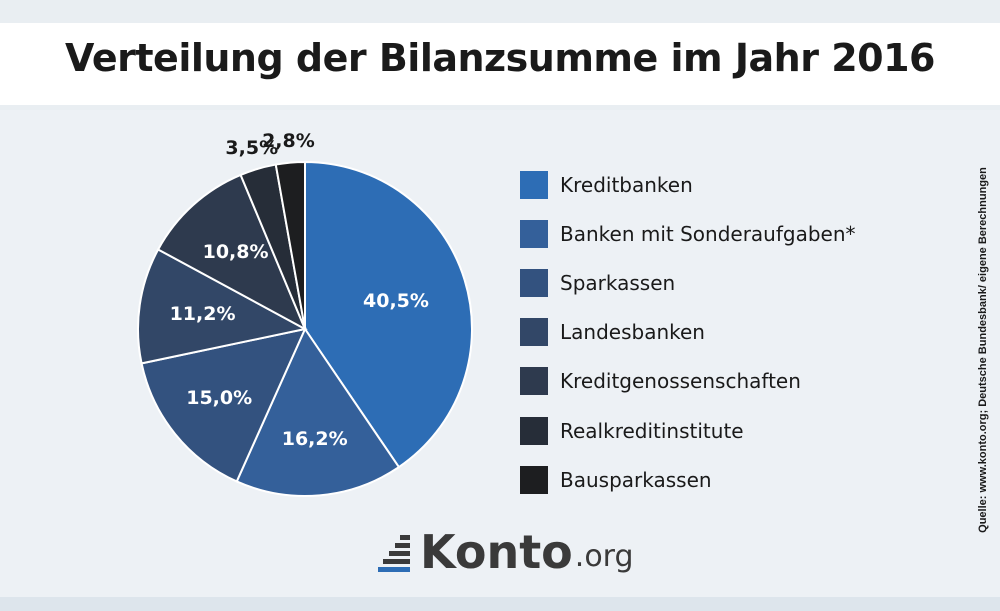 Image resolution: width=1000 pixels, height=611 pixels. I want to click on bottom-strip, so click(500, 604).